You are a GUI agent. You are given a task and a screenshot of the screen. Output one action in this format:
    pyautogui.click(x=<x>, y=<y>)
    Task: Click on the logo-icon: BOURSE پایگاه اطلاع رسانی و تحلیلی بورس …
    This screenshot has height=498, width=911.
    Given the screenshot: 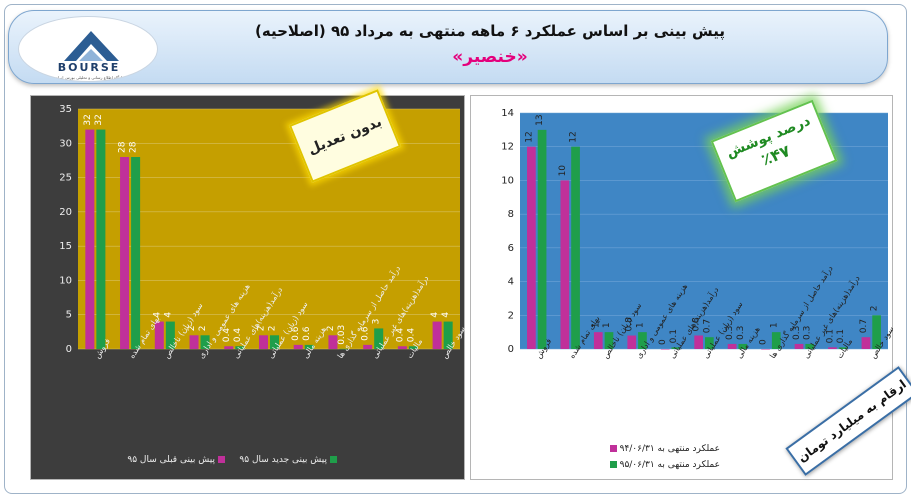 What is the action you would take?
    pyautogui.click(x=89, y=55)
    